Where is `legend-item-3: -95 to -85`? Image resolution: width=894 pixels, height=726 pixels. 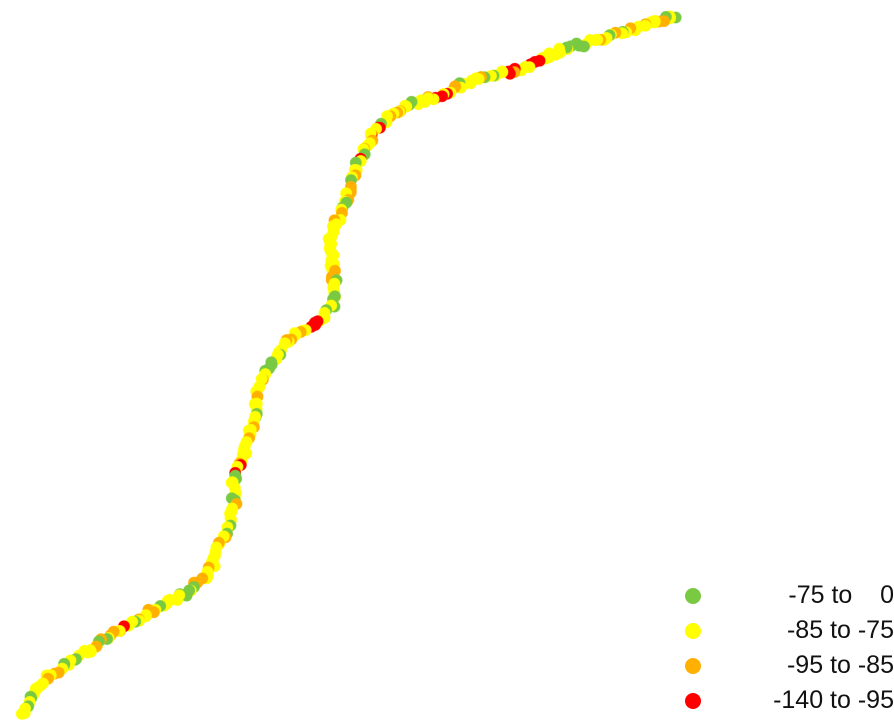 legend-item-3: -95 to -85 is located at coordinates (787, 665).